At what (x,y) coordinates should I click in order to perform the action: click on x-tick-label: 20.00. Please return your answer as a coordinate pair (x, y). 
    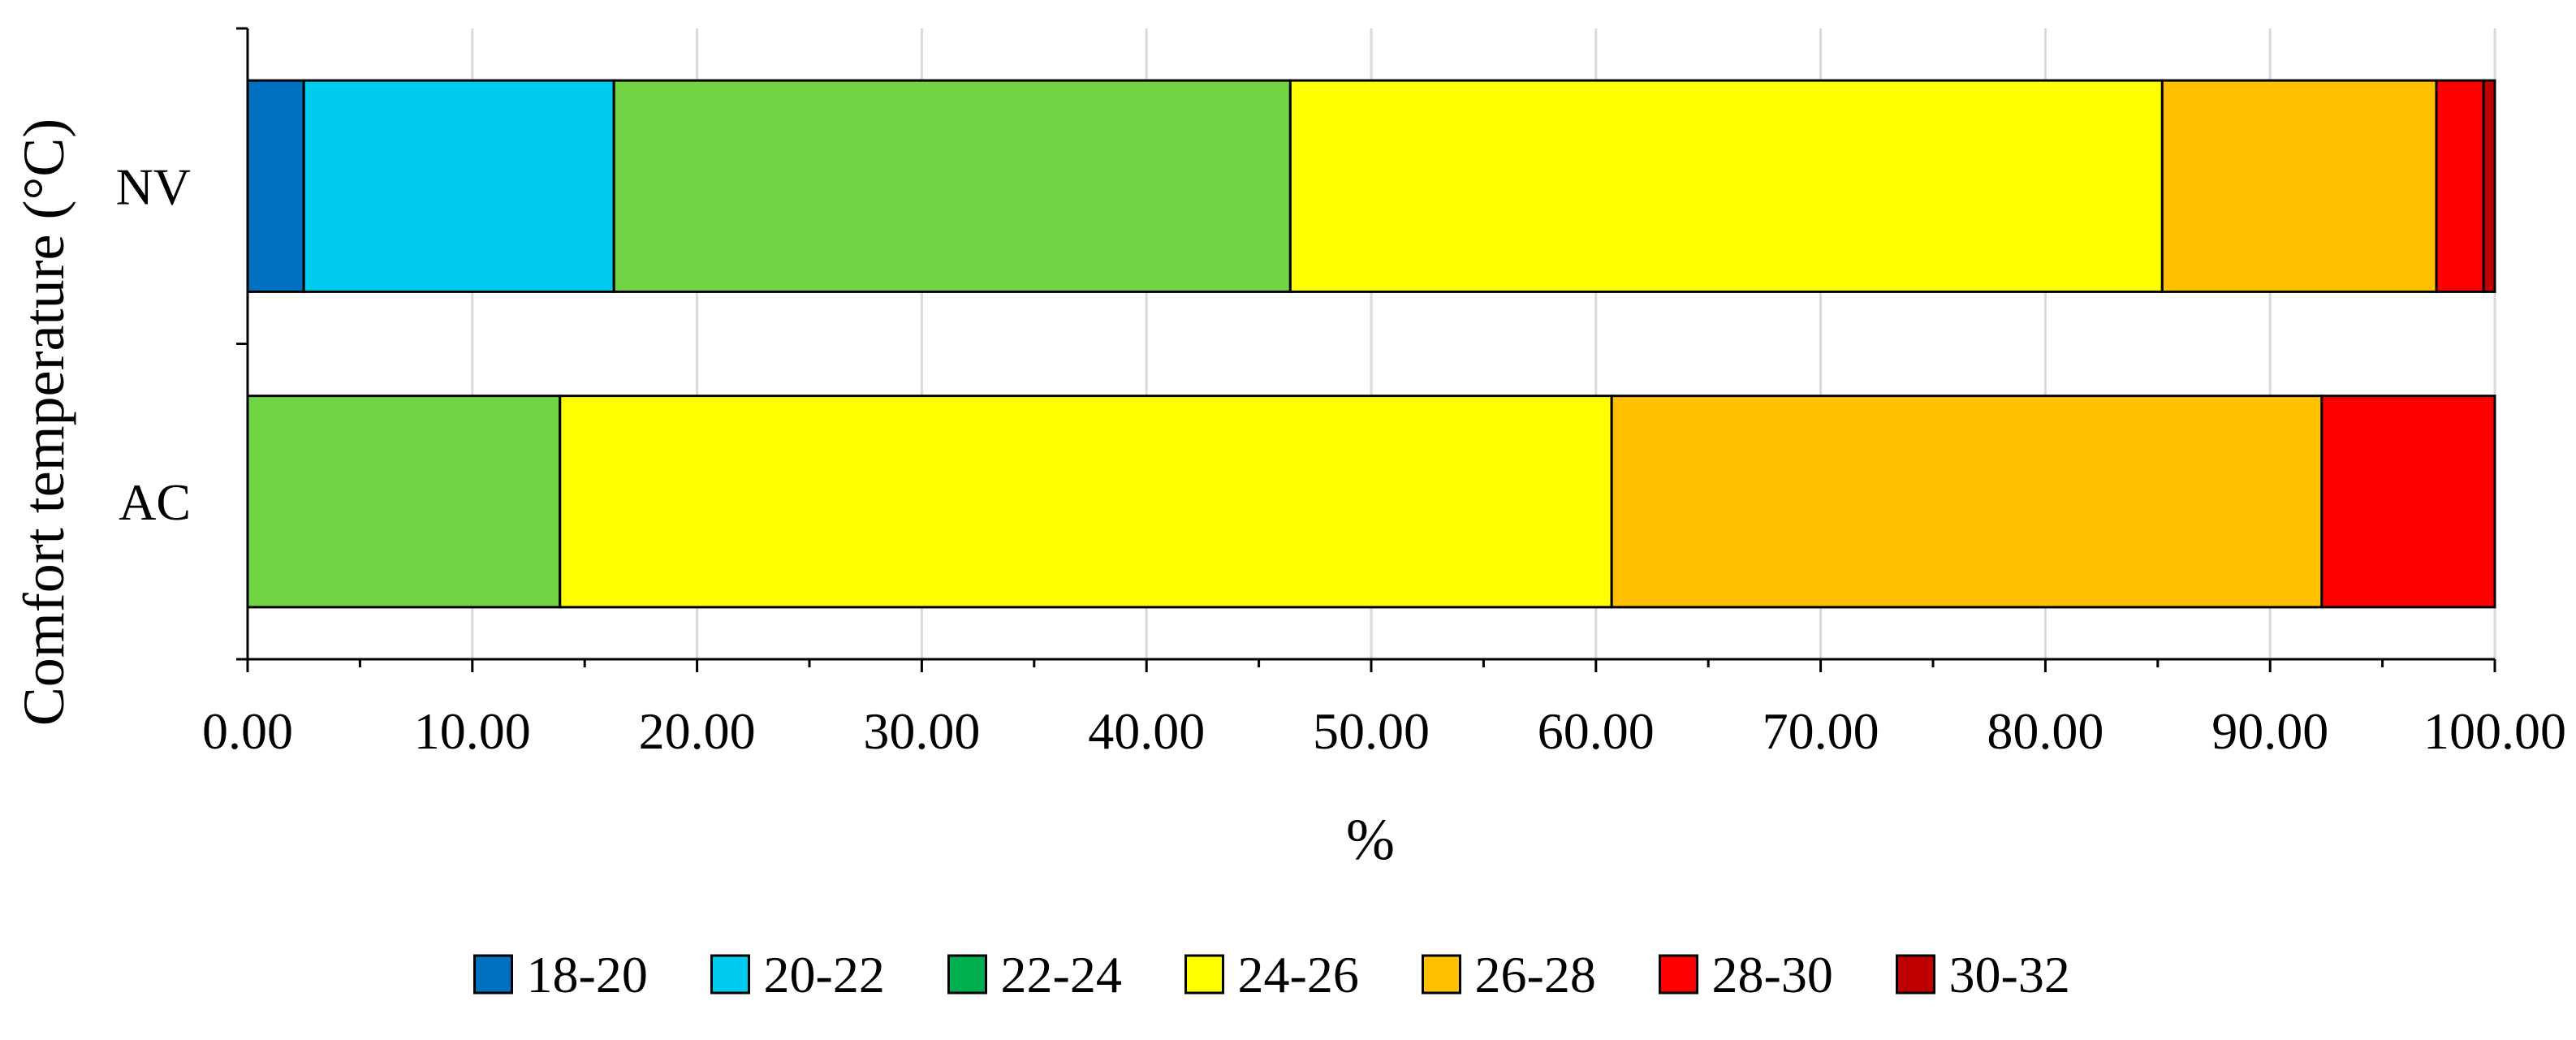
    Looking at the image, I should click on (697, 731).